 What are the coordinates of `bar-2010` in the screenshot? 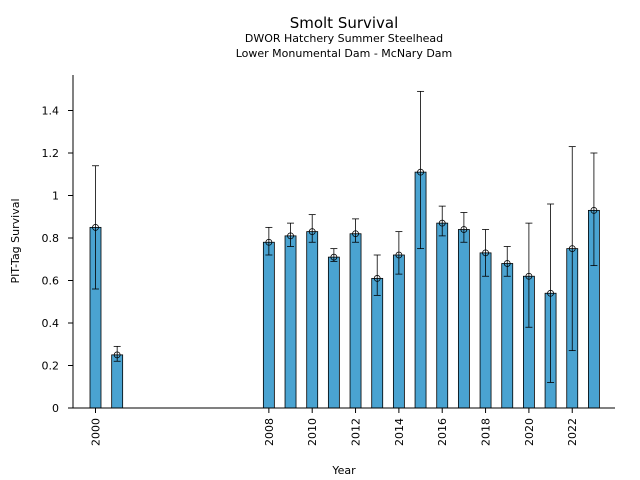 It's located at (312, 320).